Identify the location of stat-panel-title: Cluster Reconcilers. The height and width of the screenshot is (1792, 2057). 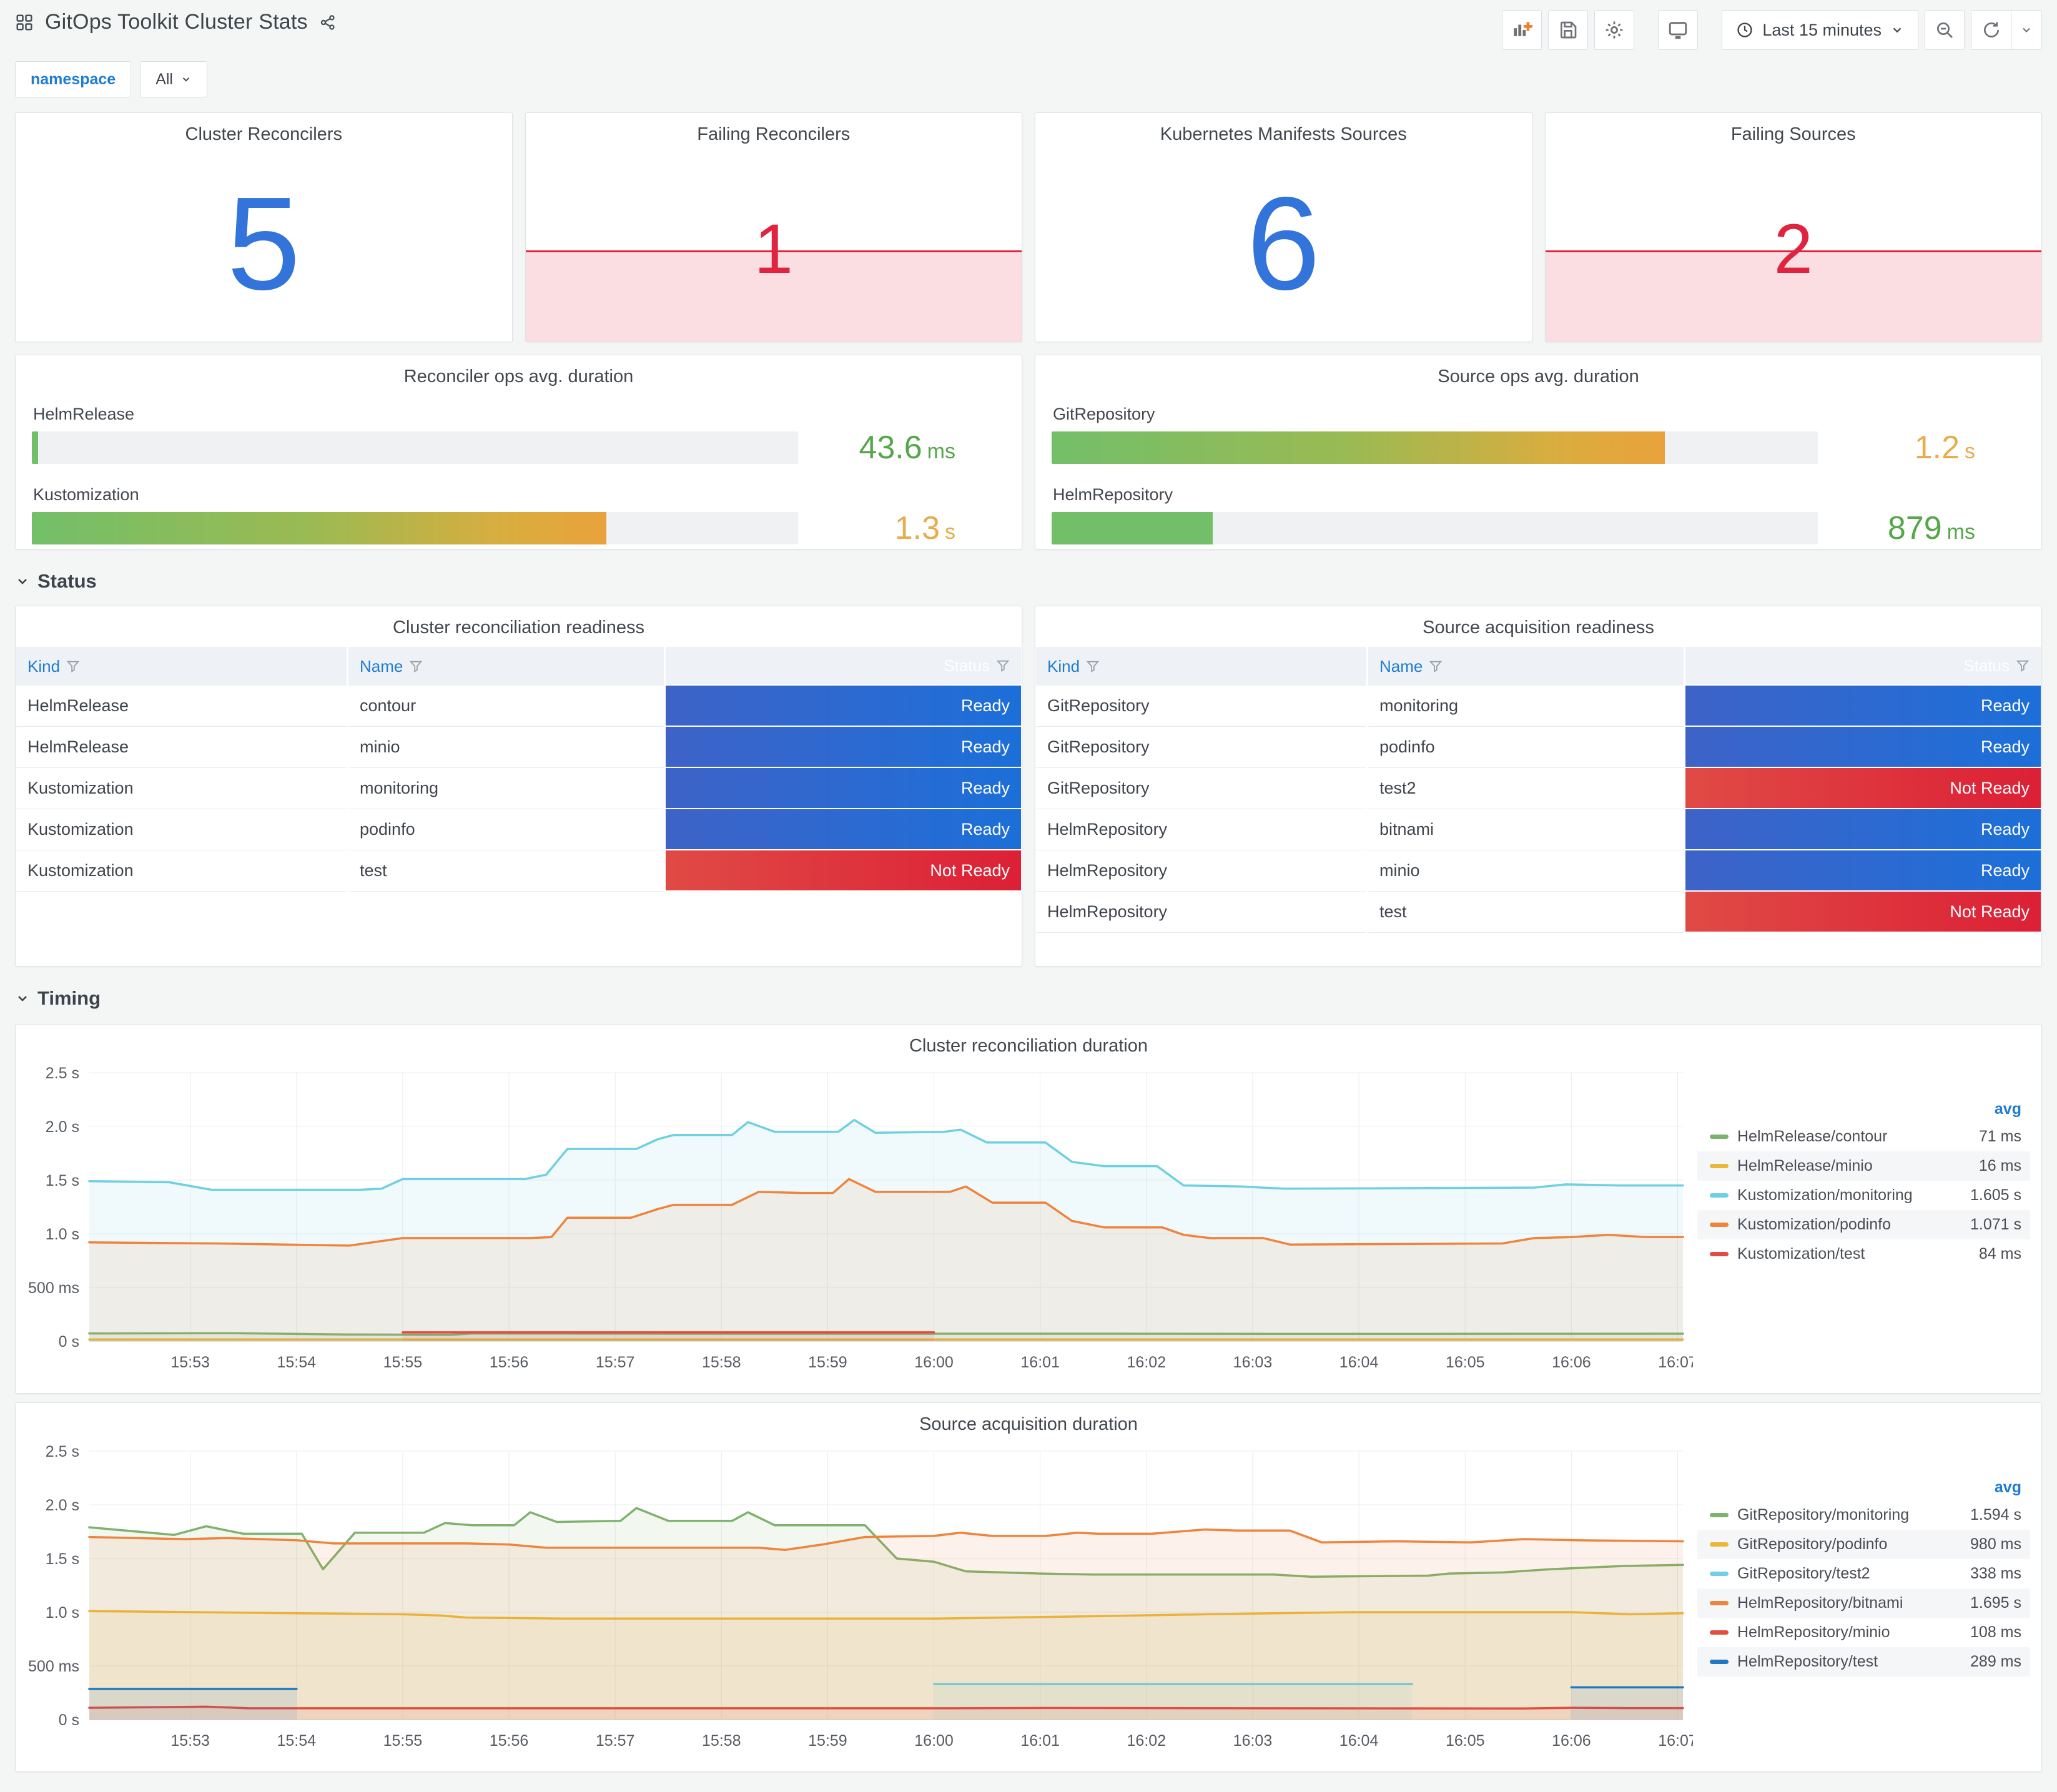
(263, 134).